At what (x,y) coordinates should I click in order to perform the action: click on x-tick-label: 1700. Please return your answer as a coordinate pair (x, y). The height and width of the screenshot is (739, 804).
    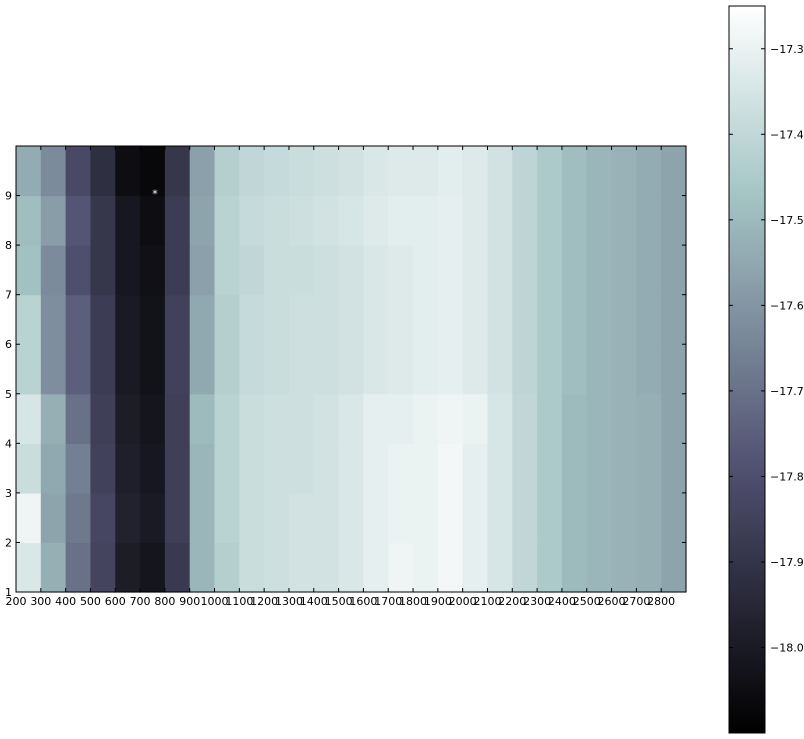
    Looking at the image, I should click on (388, 601).